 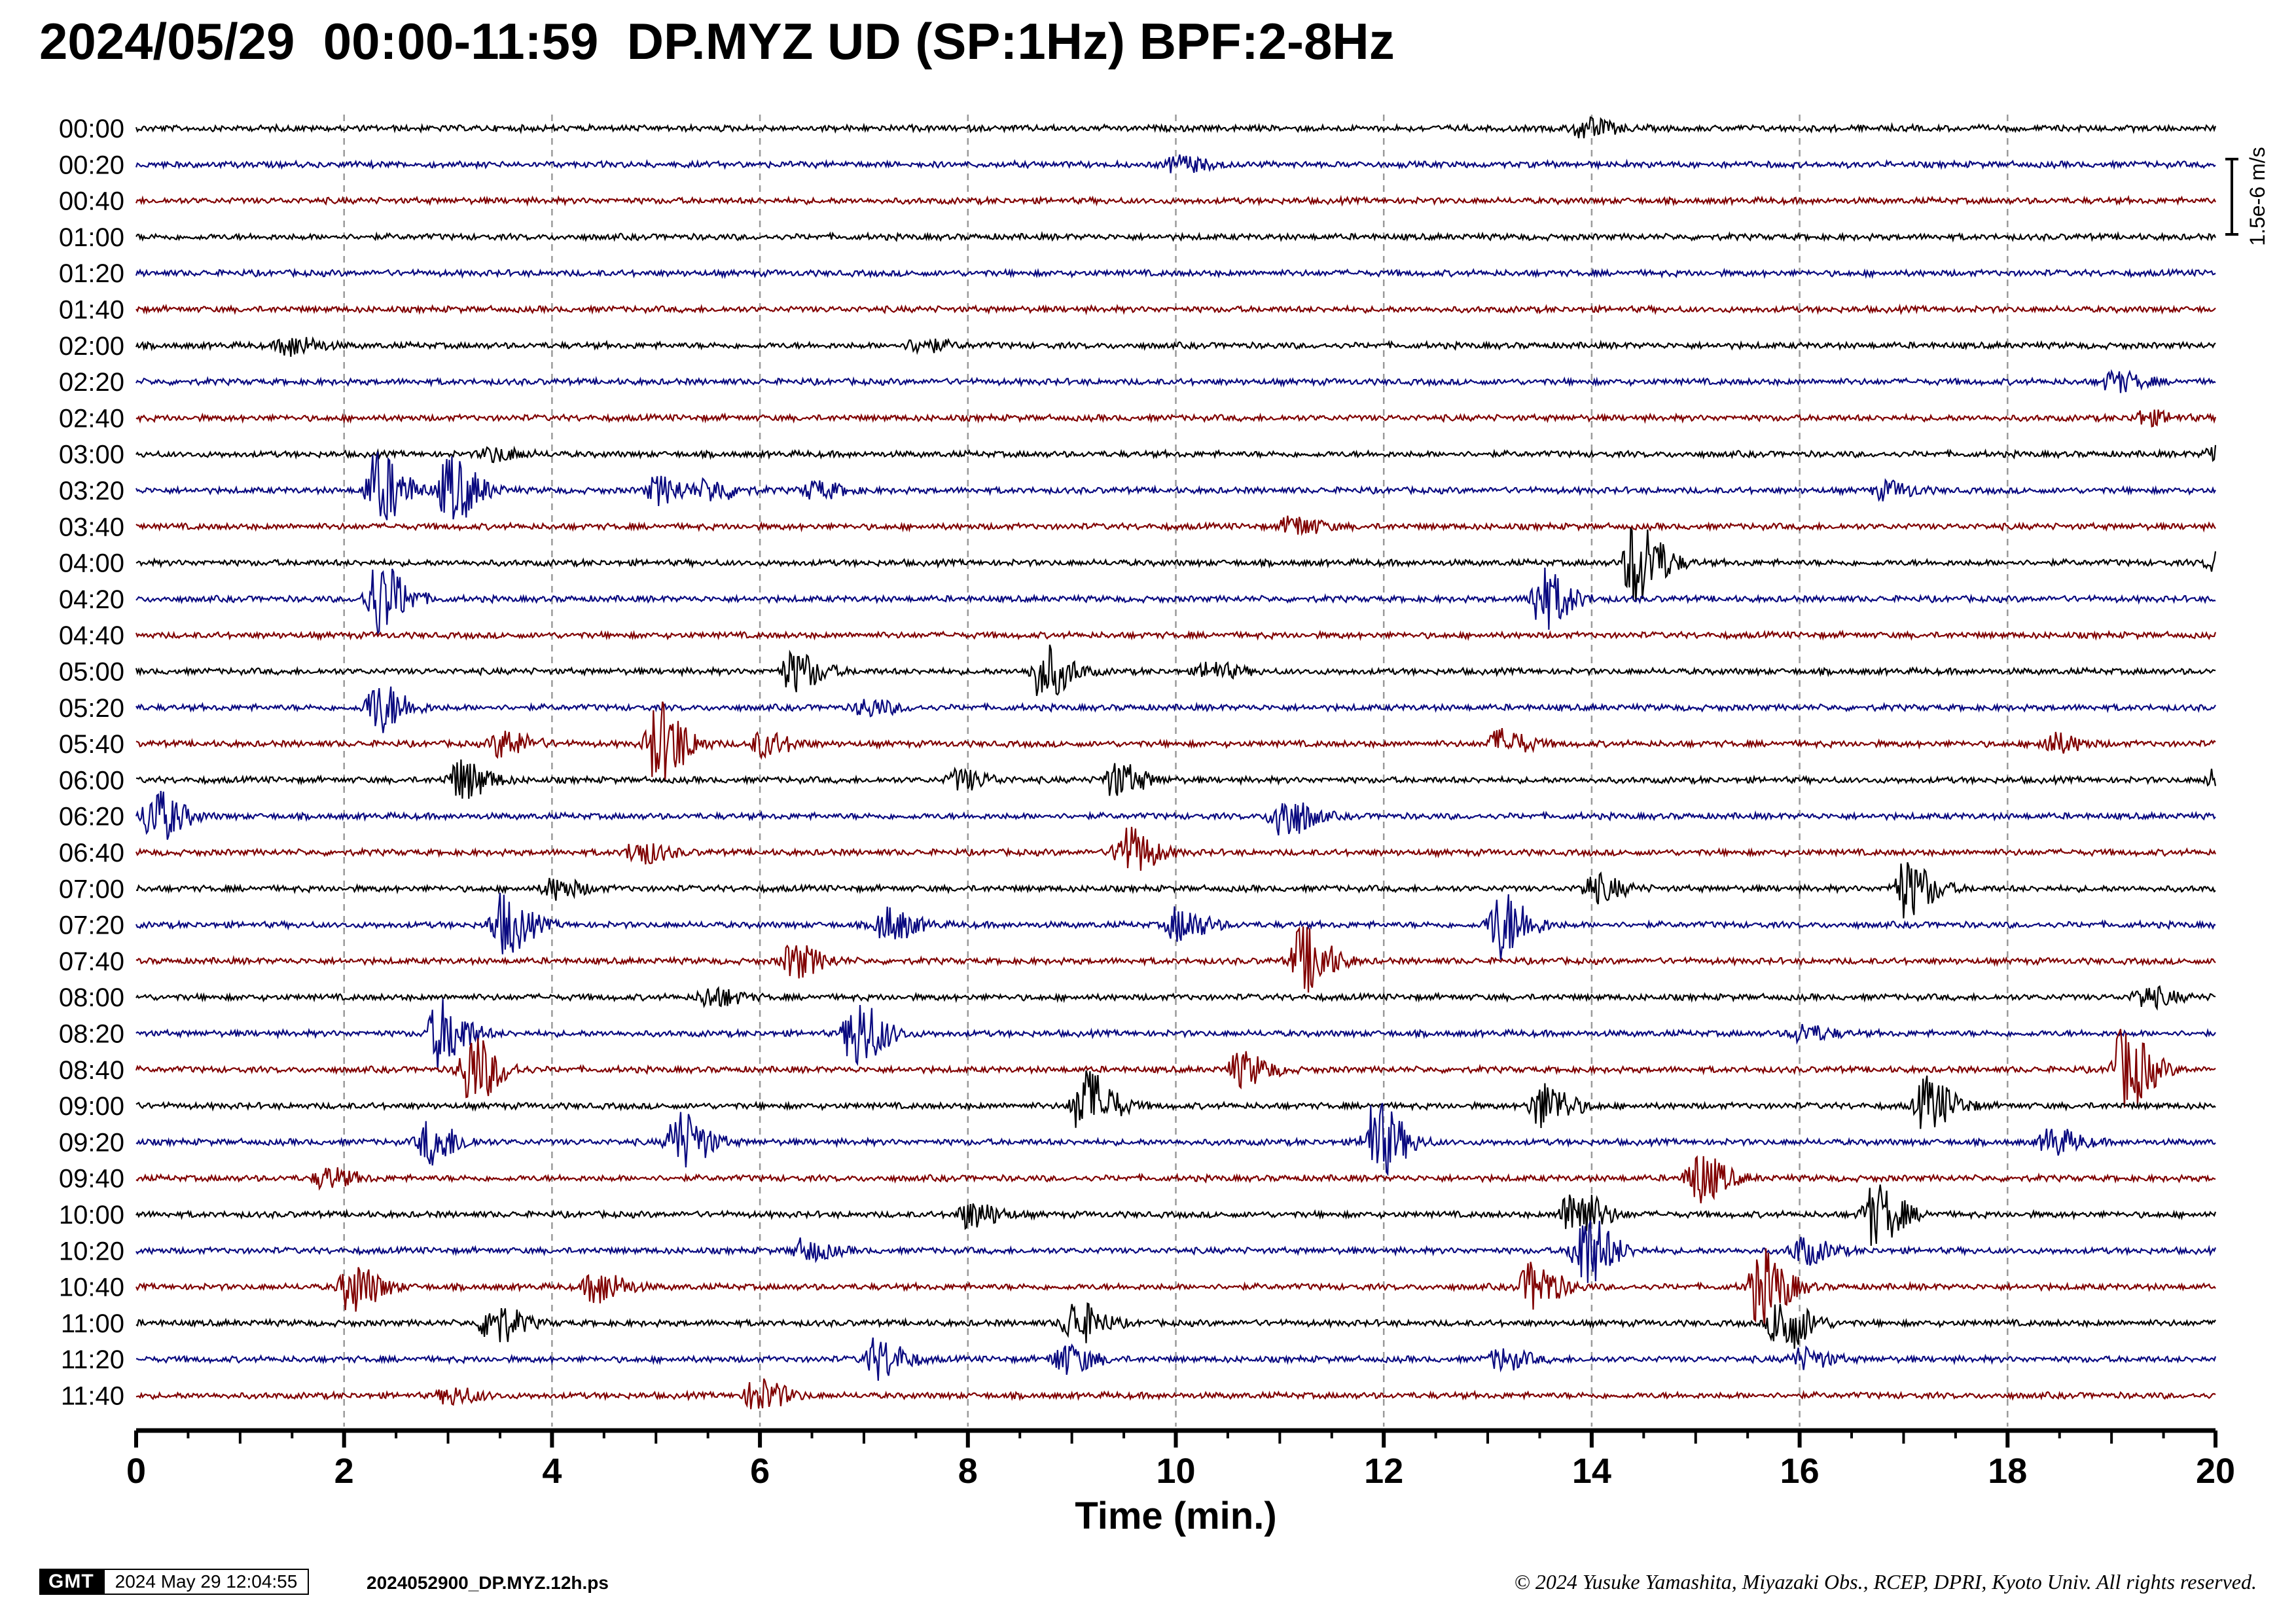 I want to click on row-label: 03:20, so click(x=91, y=491).